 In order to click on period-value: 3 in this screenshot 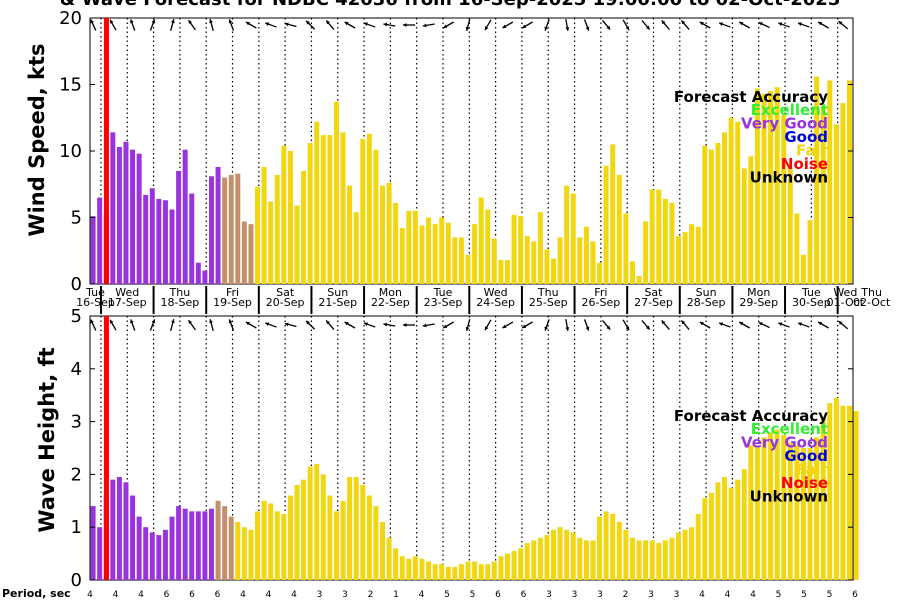, I will do `click(600, 595)`.